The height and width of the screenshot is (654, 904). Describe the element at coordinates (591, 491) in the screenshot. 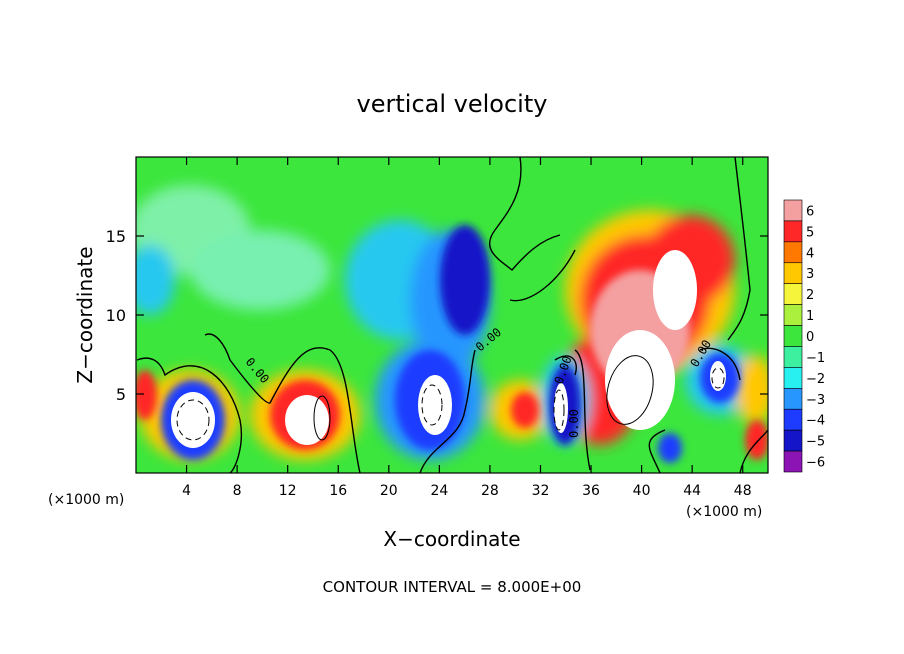

I see `x-tick-label: 36` at that location.